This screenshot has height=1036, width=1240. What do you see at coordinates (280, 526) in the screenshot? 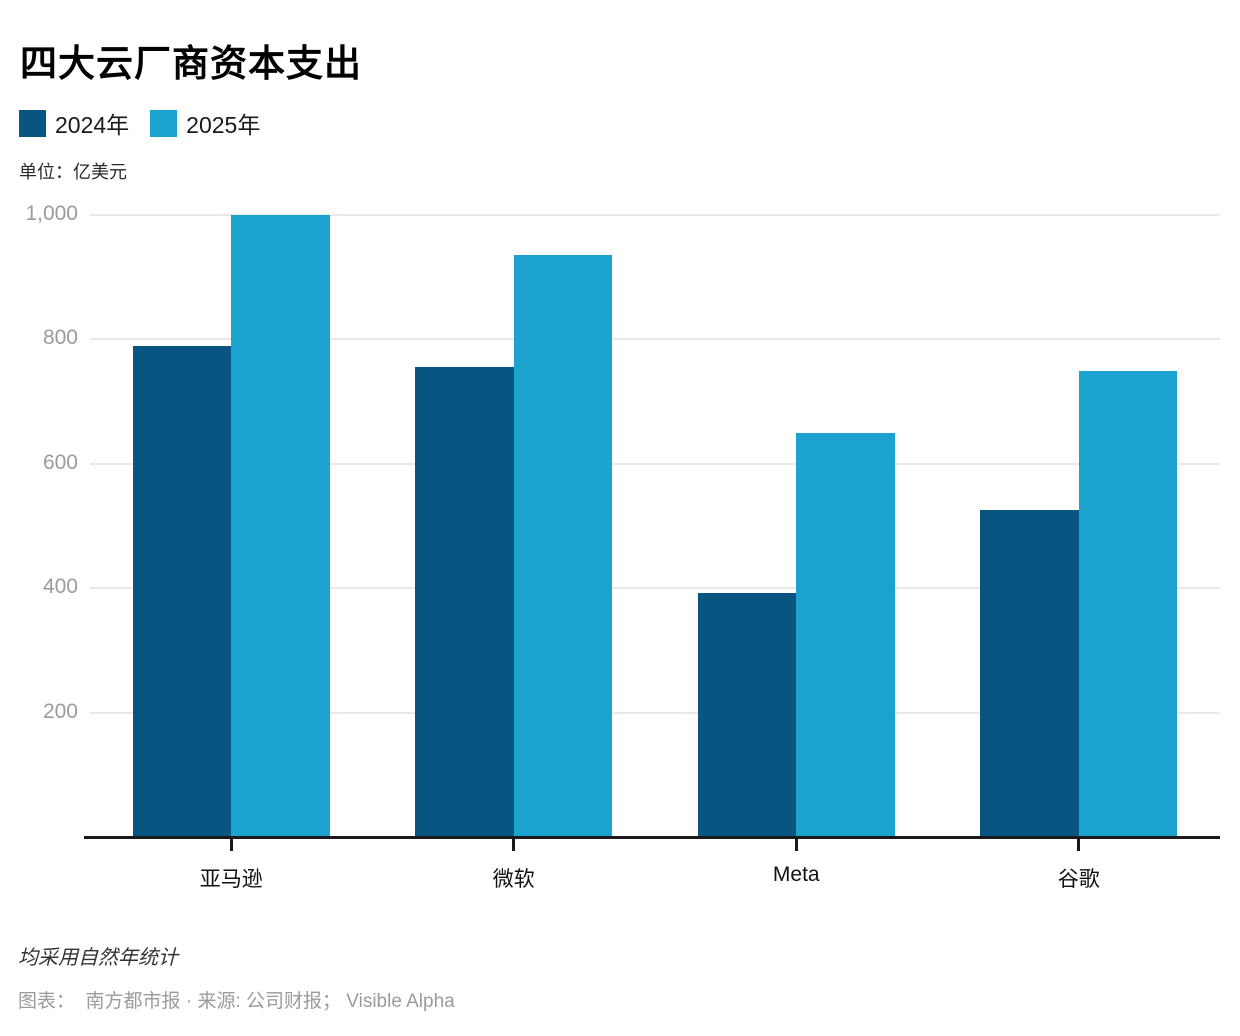
I see `bar-amazon-2025` at bounding box center [280, 526].